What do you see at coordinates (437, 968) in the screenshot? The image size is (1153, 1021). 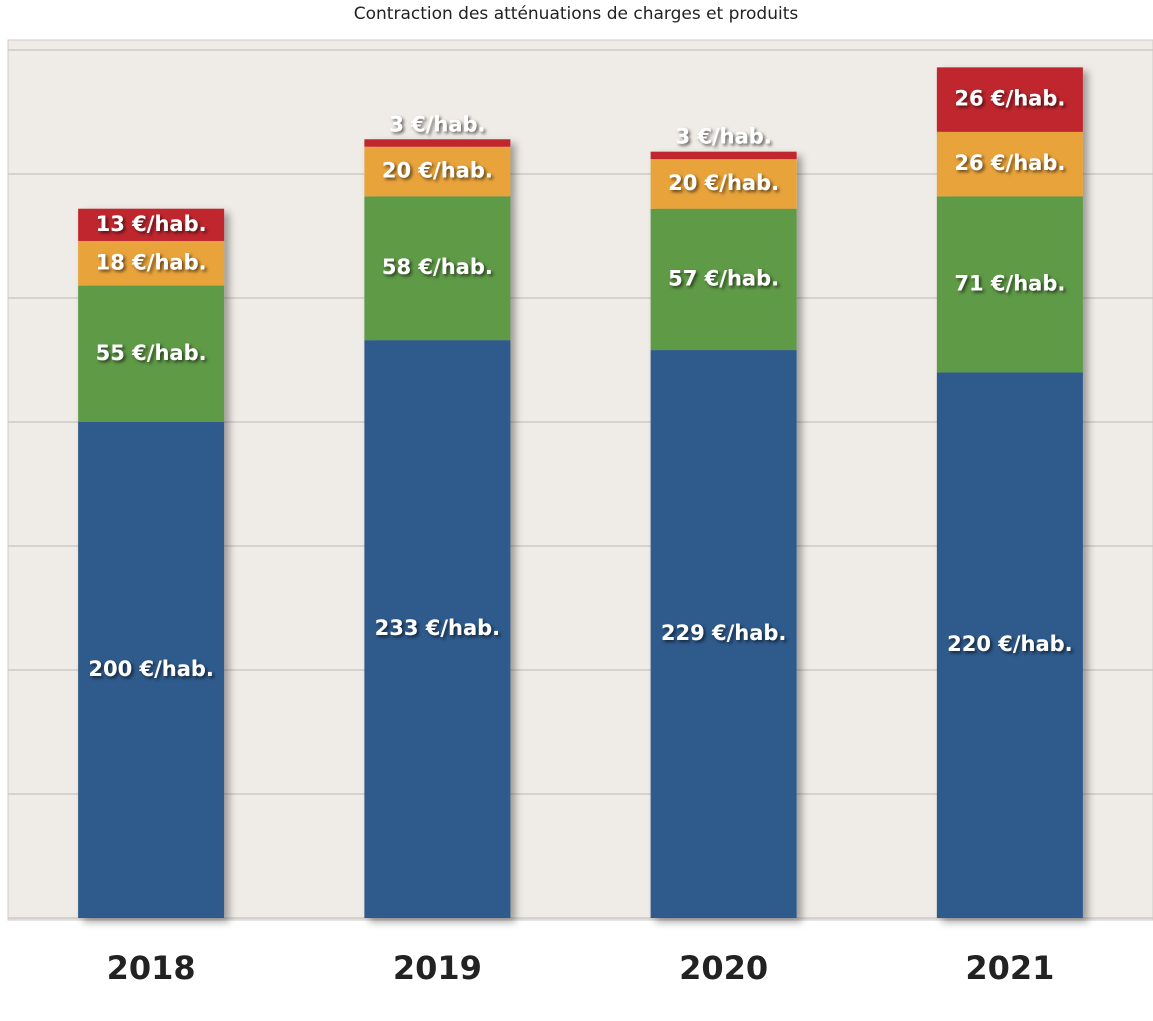 I see `x-tick-label: 2019` at bounding box center [437, 968].